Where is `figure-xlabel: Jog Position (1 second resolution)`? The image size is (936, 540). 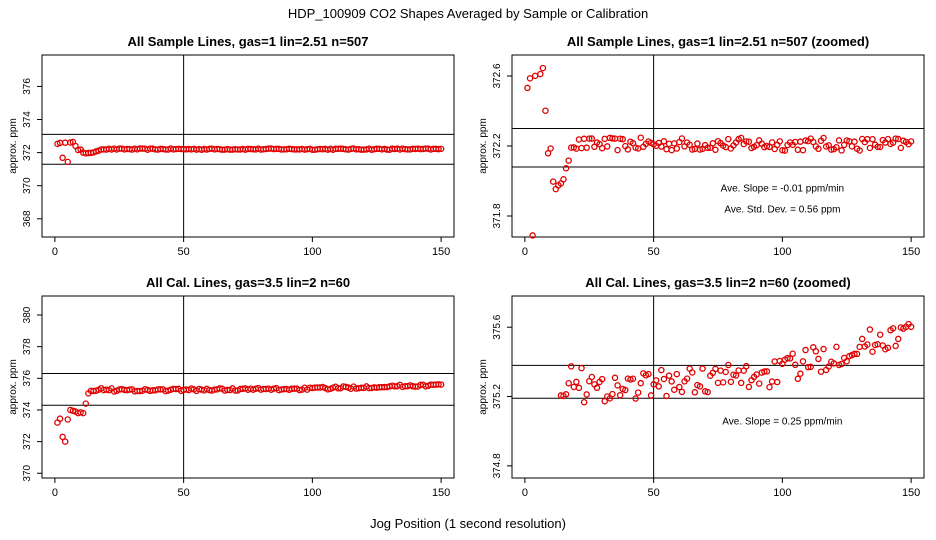 figure-xlabel: Jog Position (1 second resolution) is located at coordinates (468, 523).